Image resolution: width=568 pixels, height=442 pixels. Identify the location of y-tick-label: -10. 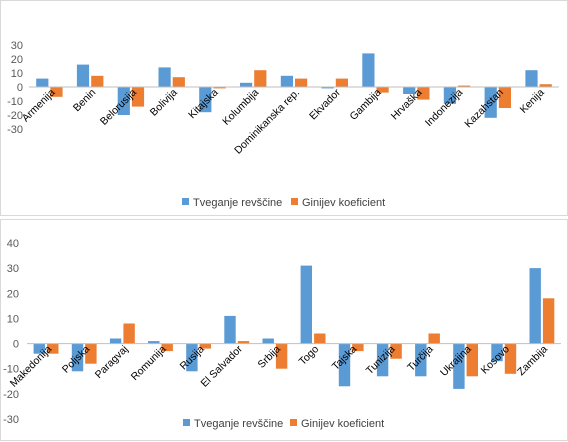
(15, 102).